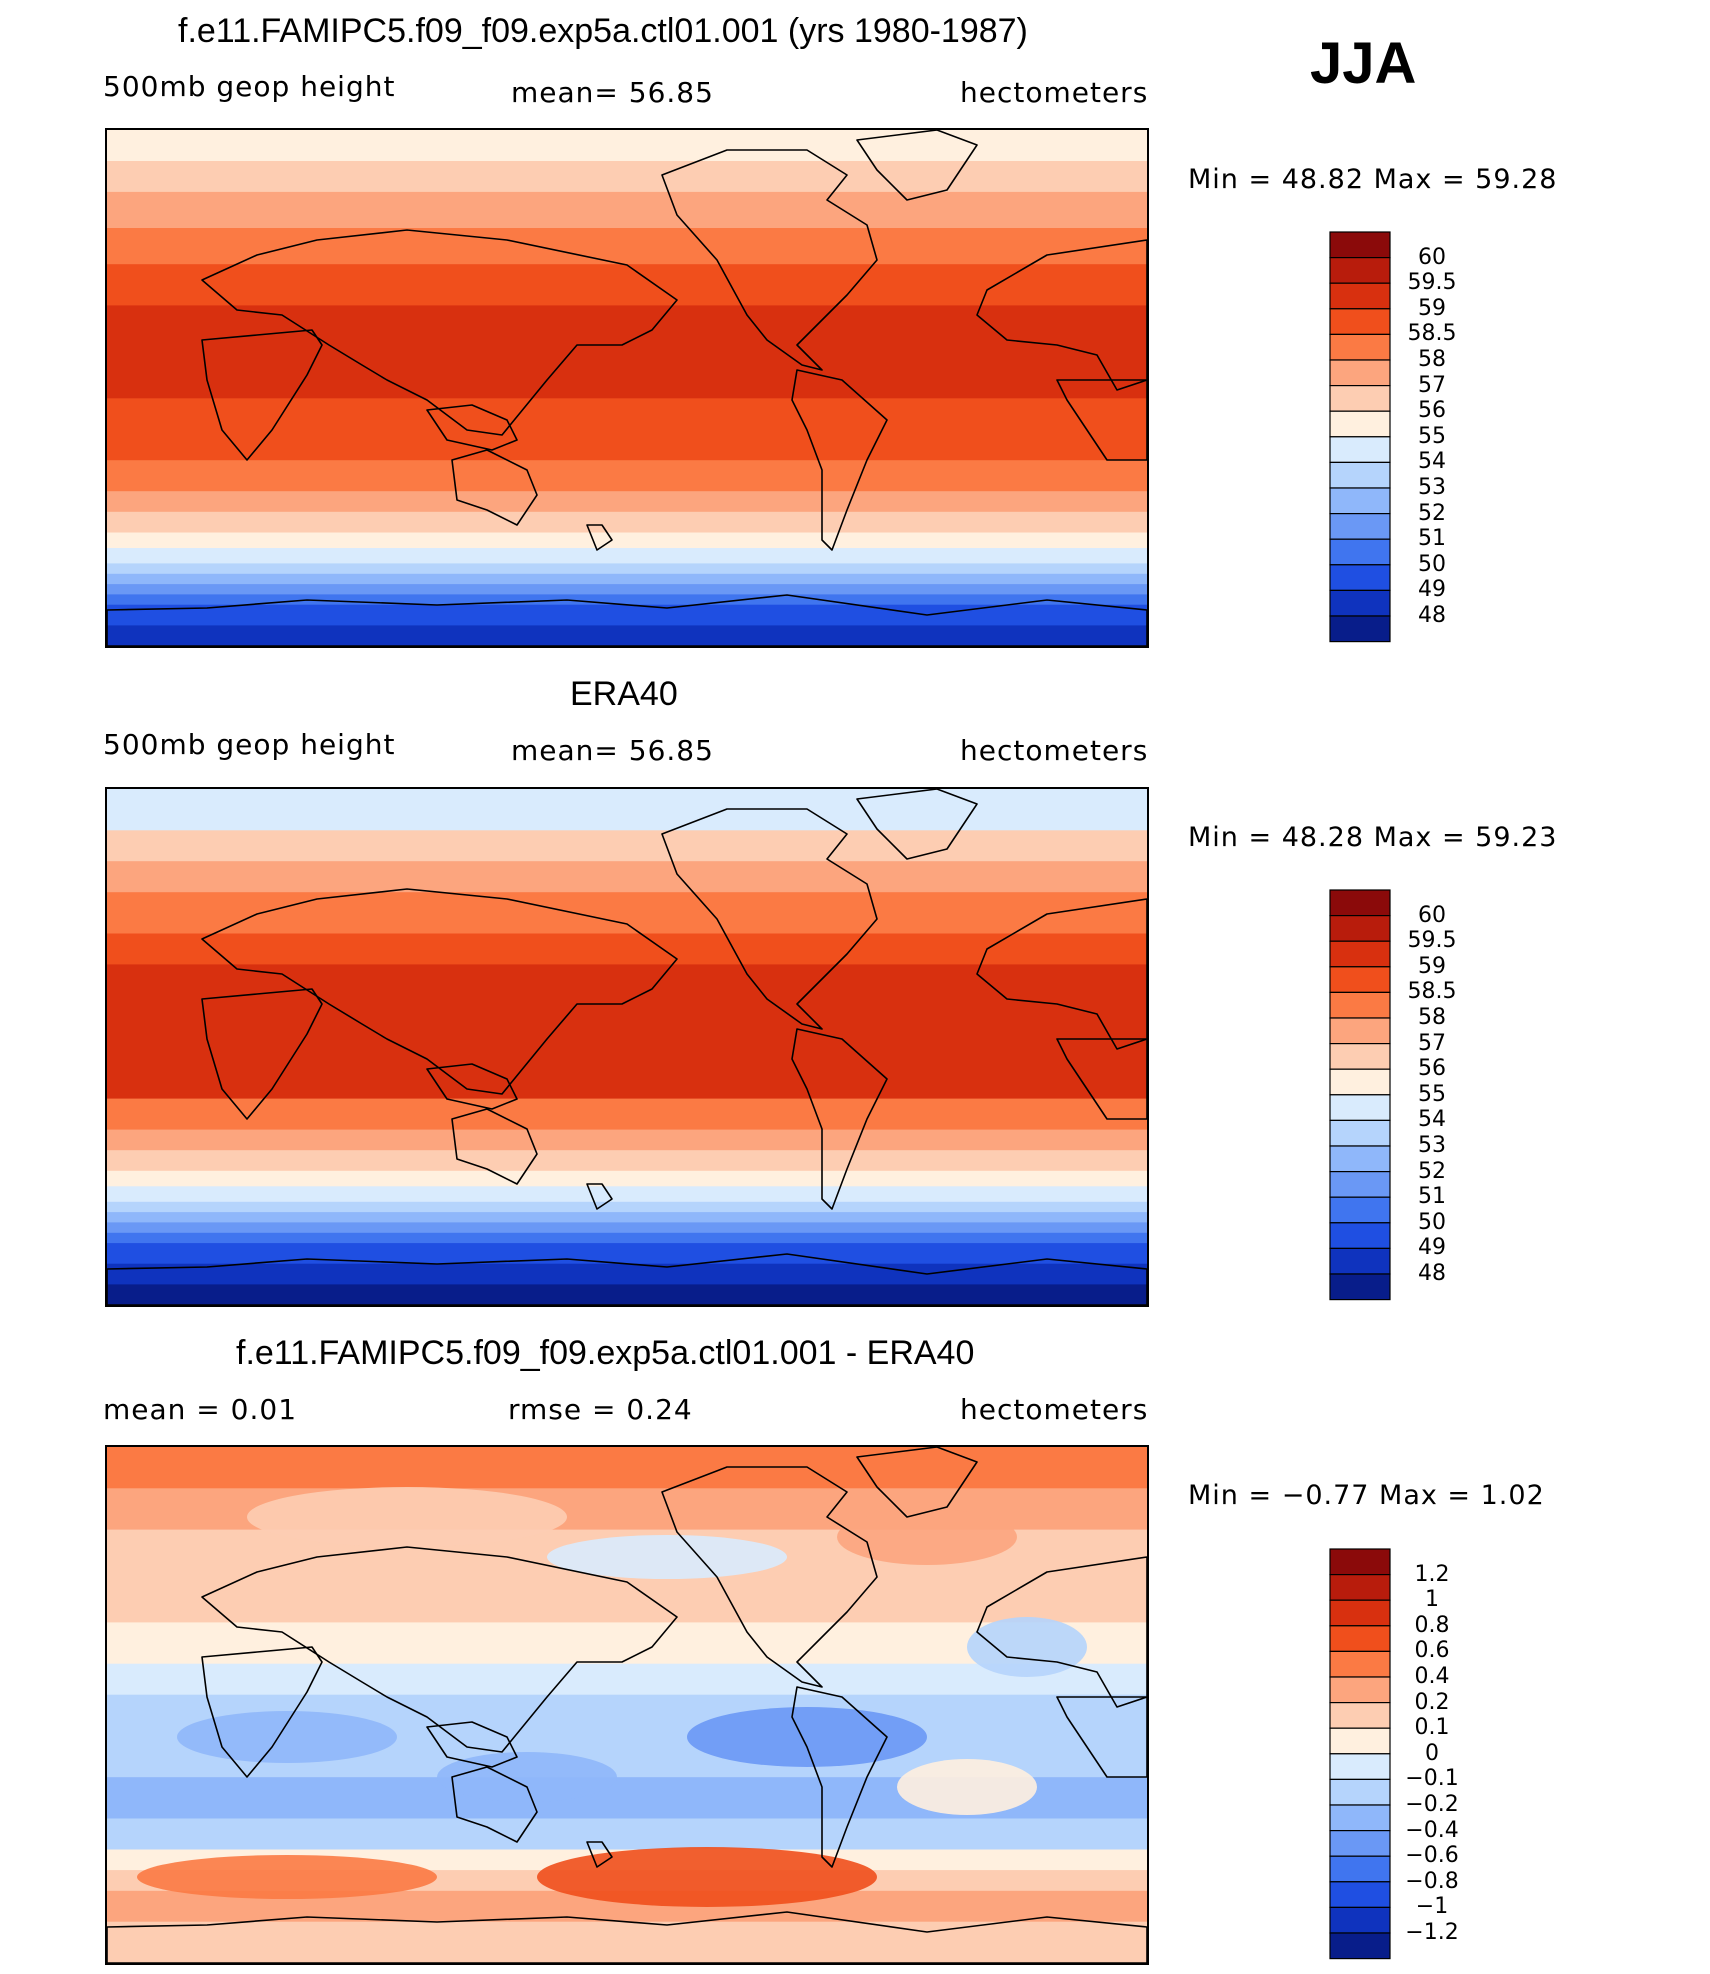 The height and width of the screenshot is (1974, 1710). Describe the element at coordinates (1432, 1043) in the screenshot. I see `colorbar-label: 57` at that location.